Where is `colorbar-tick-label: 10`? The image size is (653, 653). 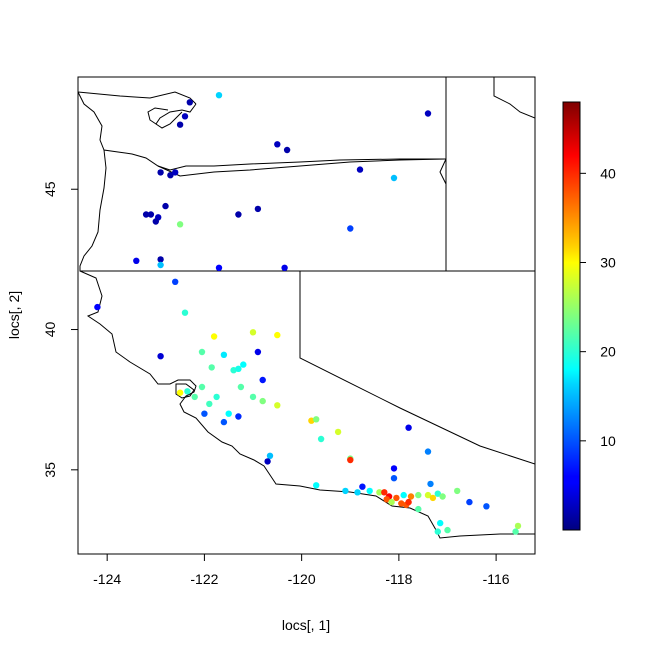
colorbar-tick-label: 10 is located at coordinates (608, 441).